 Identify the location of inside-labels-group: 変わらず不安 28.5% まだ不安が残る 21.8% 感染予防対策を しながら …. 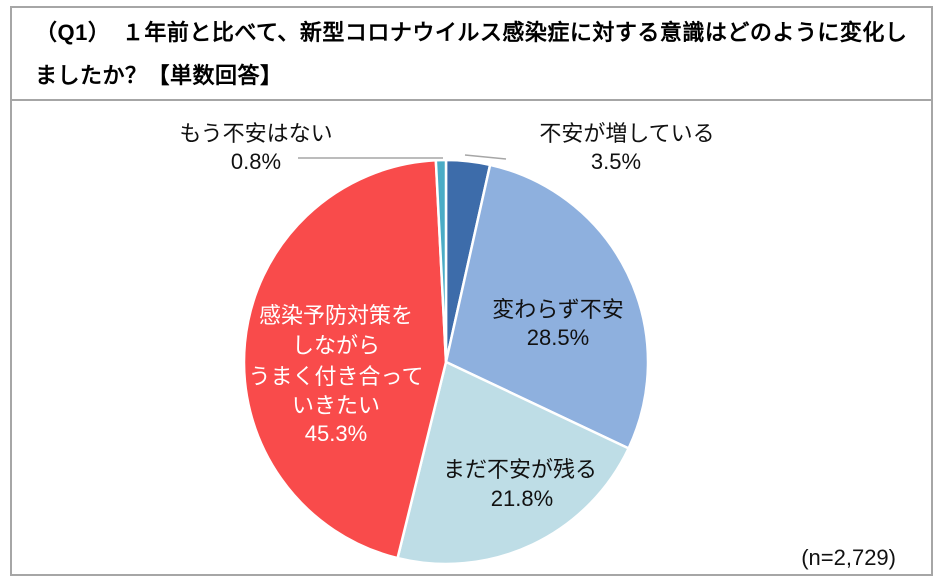
(436, 404).